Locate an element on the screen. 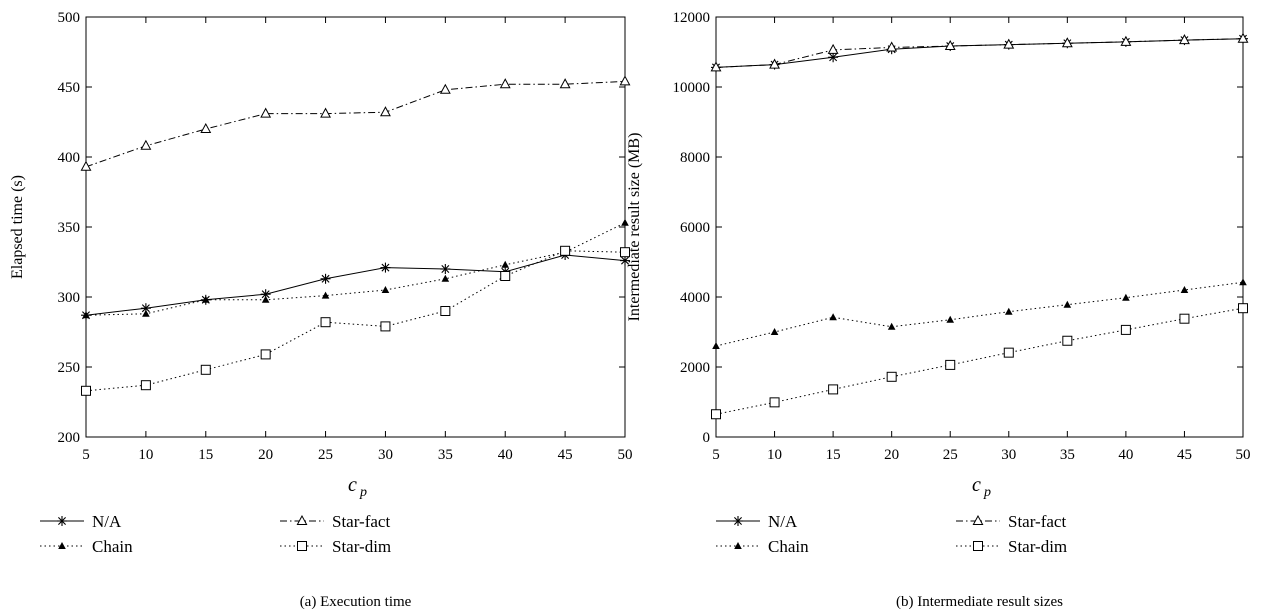 Image resolution: width=1261 pixels, height=614 pixels. legend-marker-shape is located at coordinates (978, 519).